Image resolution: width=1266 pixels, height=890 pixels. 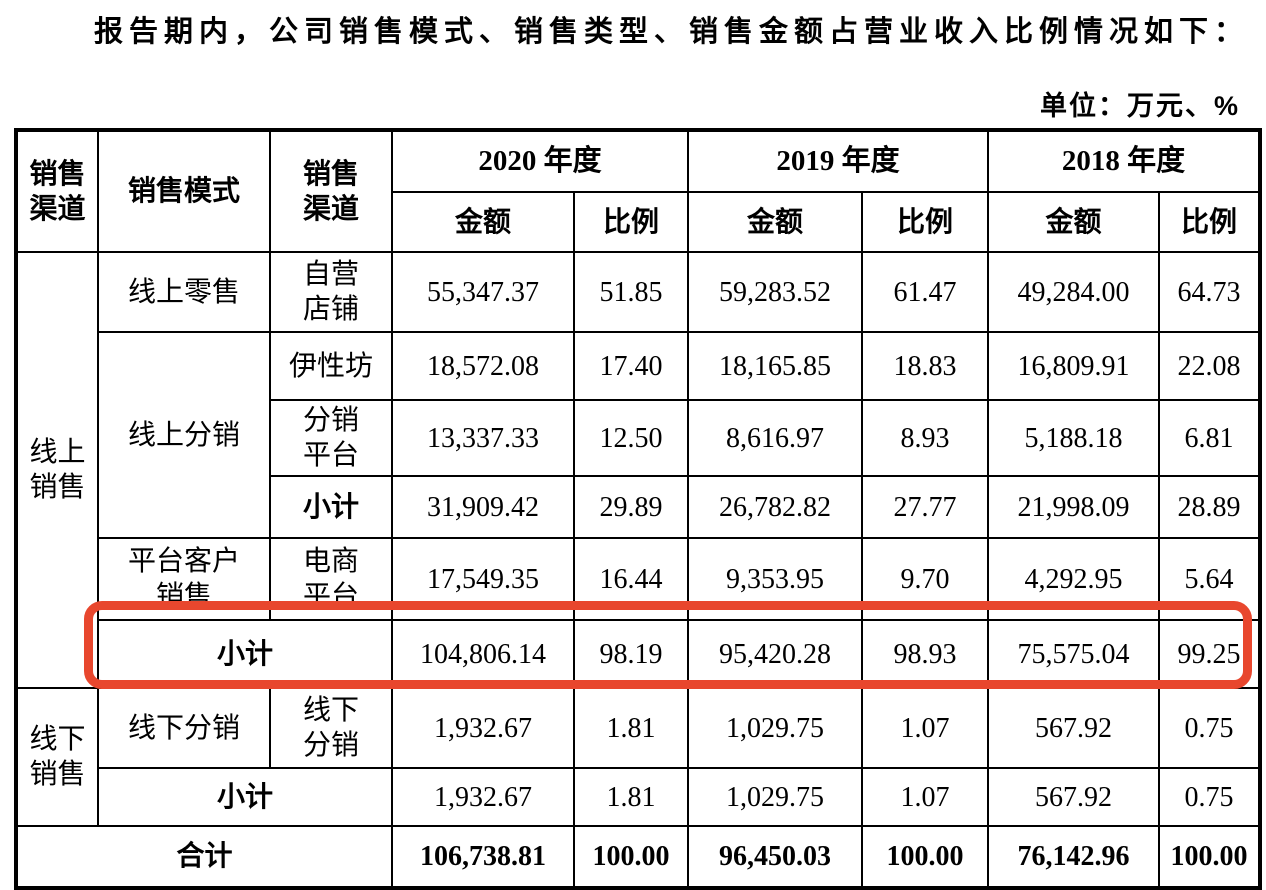 What do you see at coordinates (184, 191) in the screenshot?
I see `header-sales-mode: 销售模式` at bounding box center [184, 191].